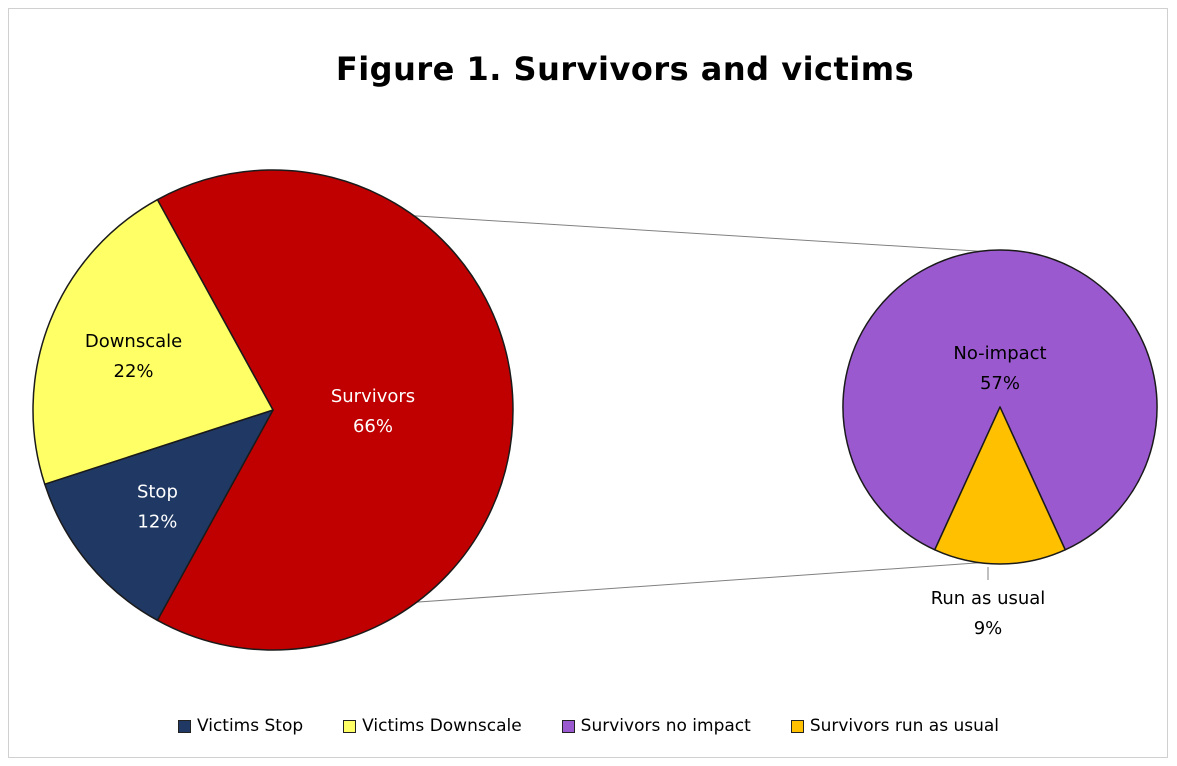 The image size is (1177, 766). Describe the element at coordinates (373, 426) in the screenshot. I see `survivors-line-1: 66%` at that location.